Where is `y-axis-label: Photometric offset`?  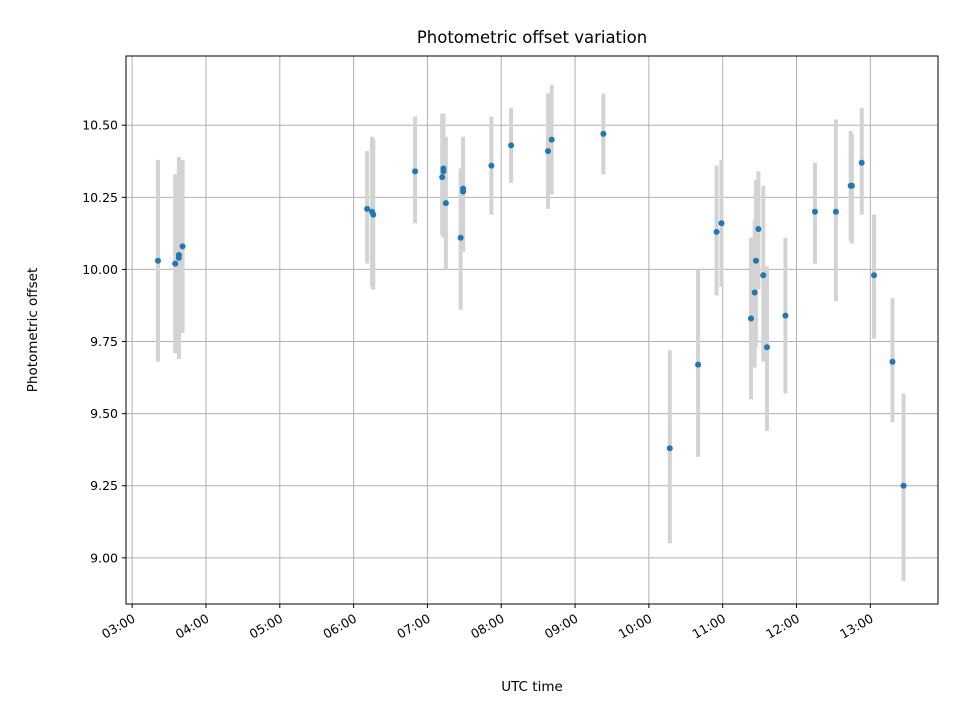
y-axis-label: Photometric offset is located at coordinates (33, 330).